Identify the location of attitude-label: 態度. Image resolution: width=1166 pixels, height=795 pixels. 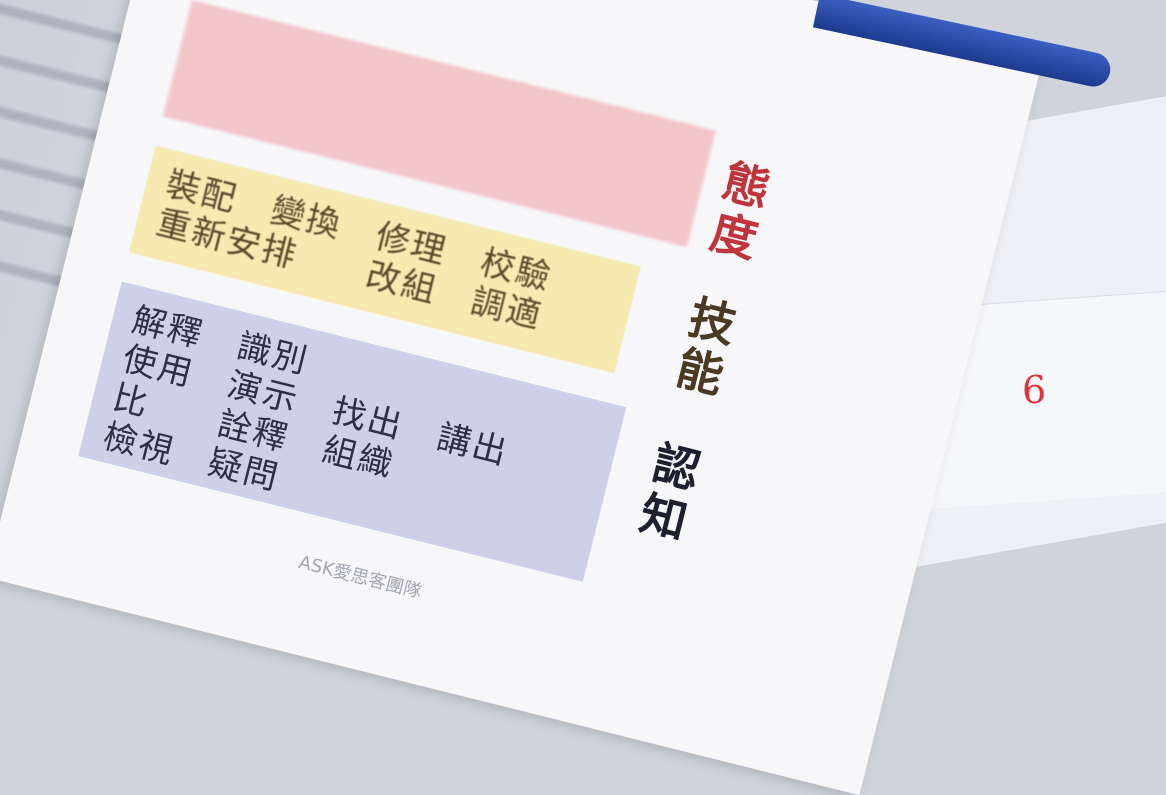
(740, 210).